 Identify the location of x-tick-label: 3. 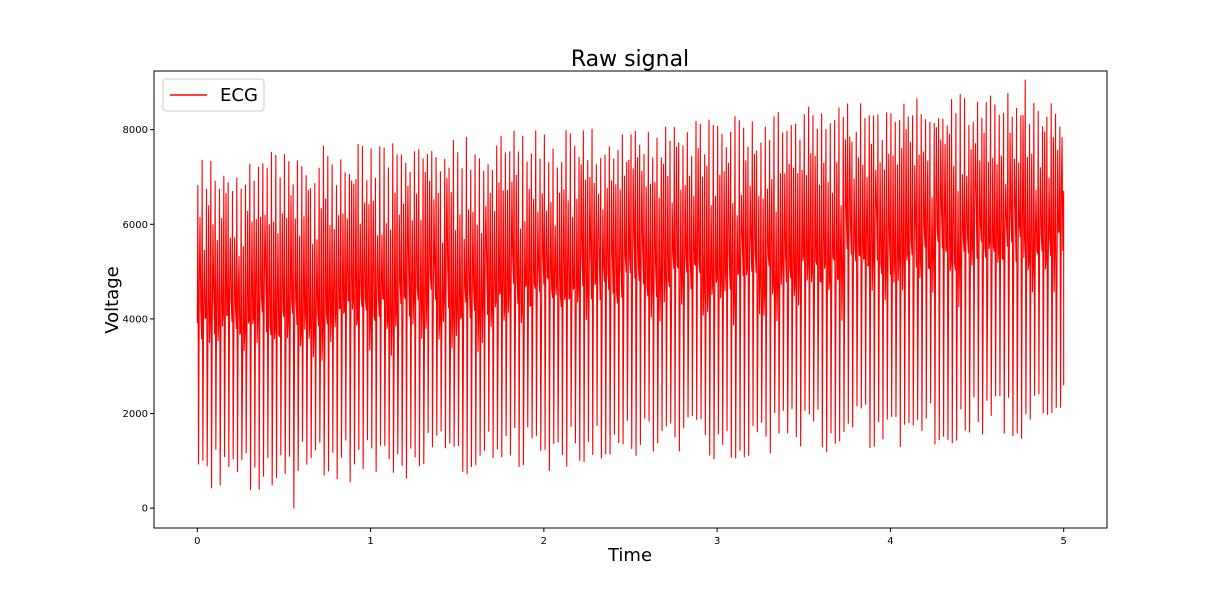
(717, 541).